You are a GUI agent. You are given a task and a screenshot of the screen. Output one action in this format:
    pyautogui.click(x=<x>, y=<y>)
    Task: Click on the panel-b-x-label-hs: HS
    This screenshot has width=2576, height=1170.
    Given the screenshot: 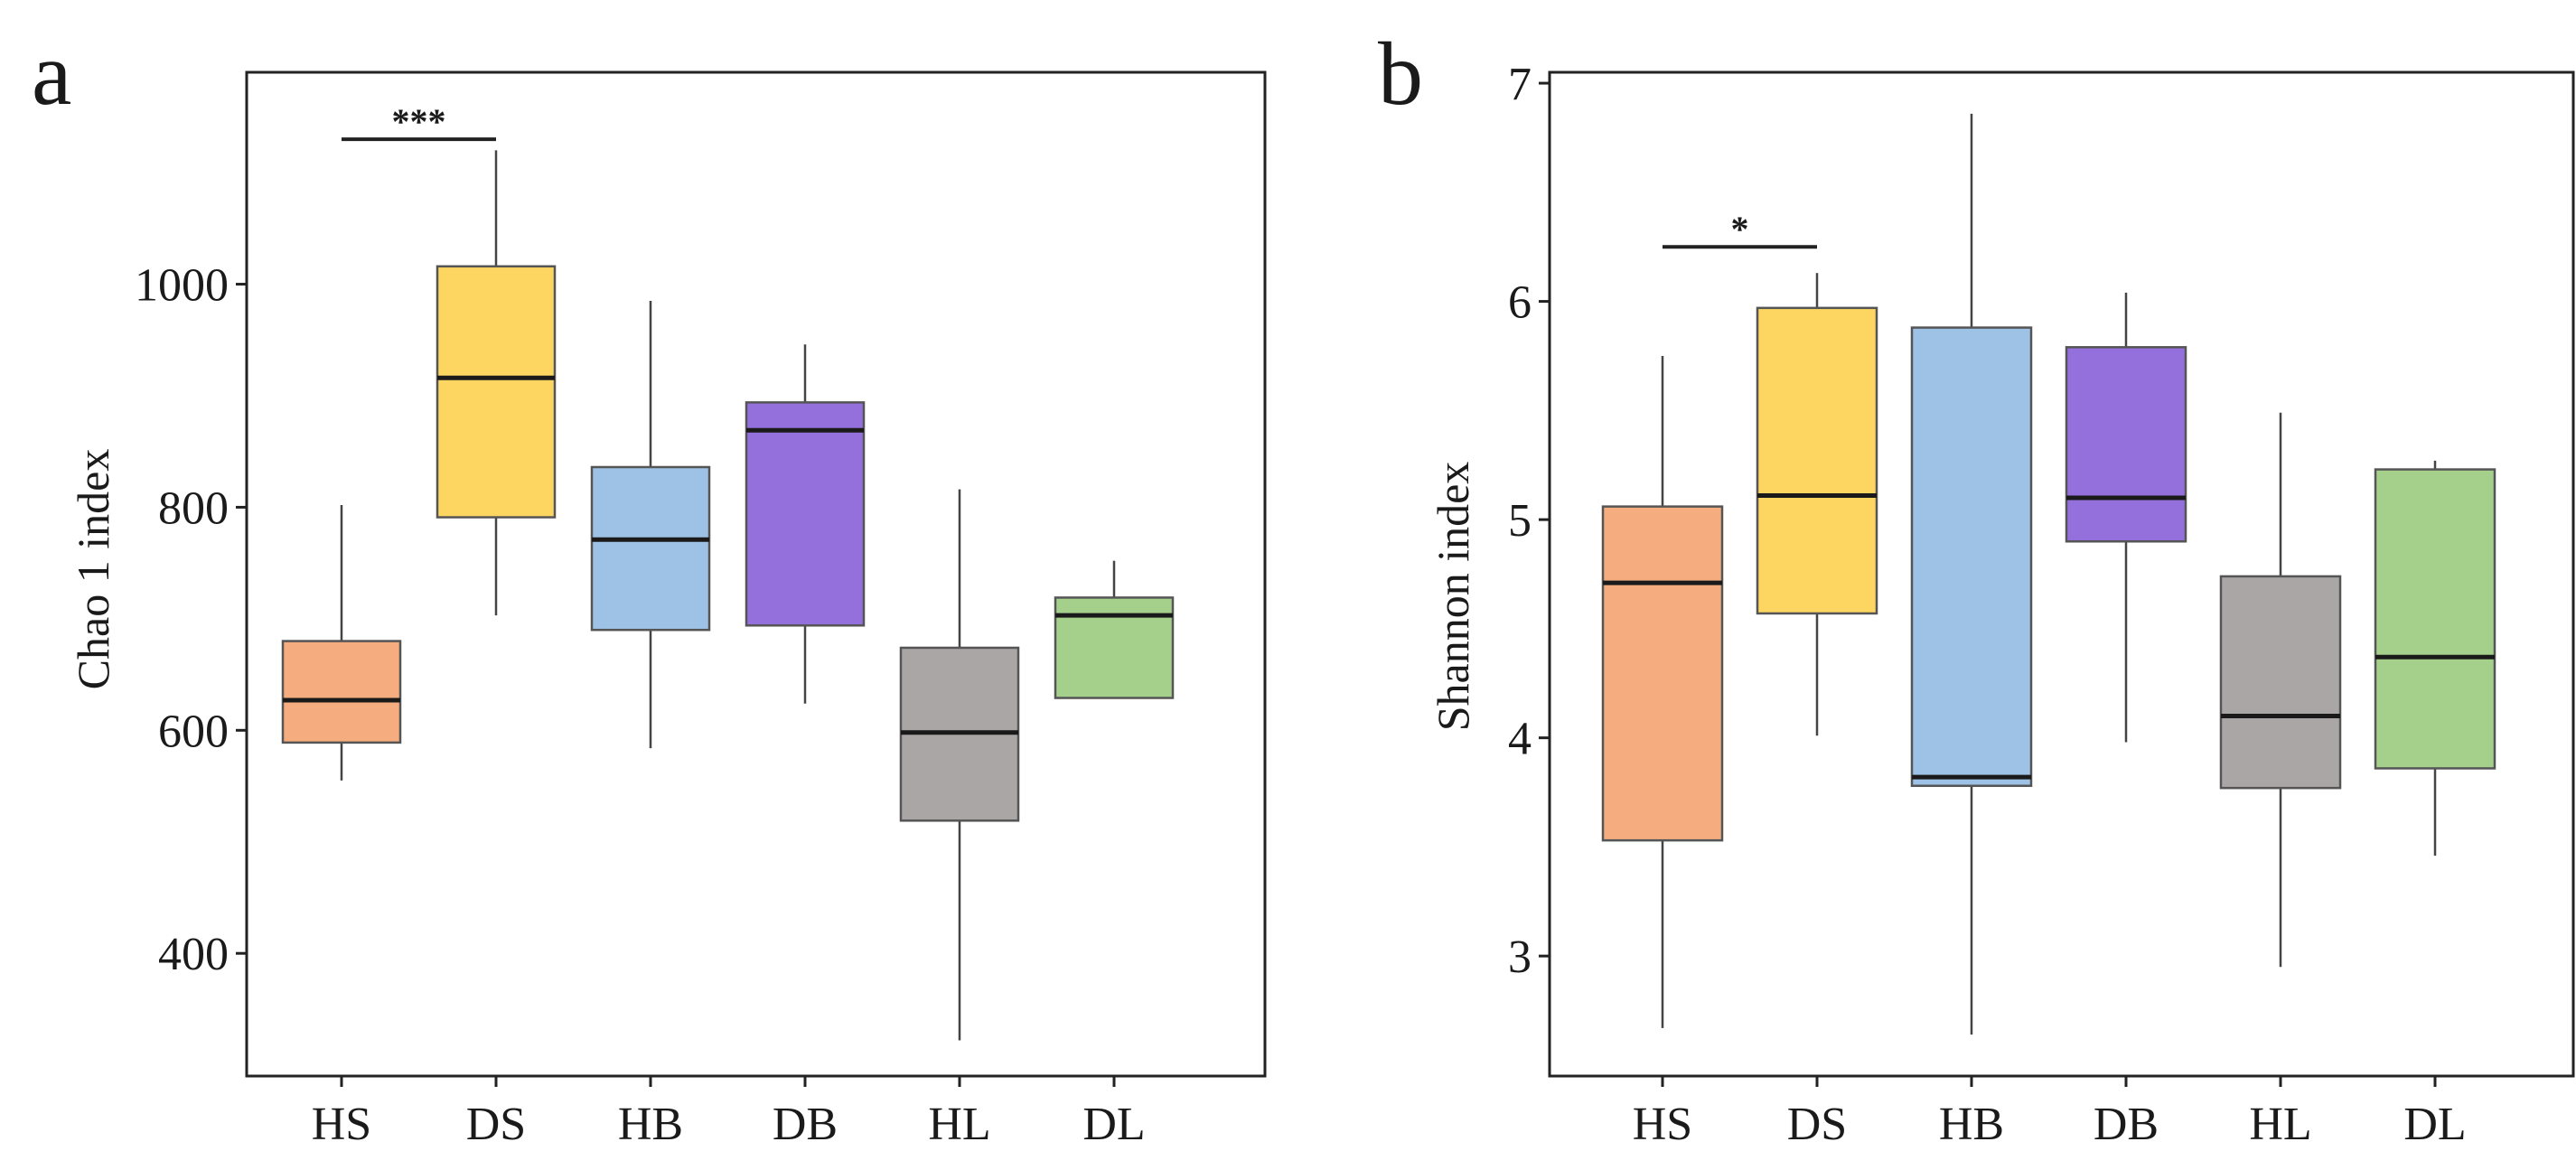 What is the action you would take?
    pyautogui.click(x=1662, y=1124)
    